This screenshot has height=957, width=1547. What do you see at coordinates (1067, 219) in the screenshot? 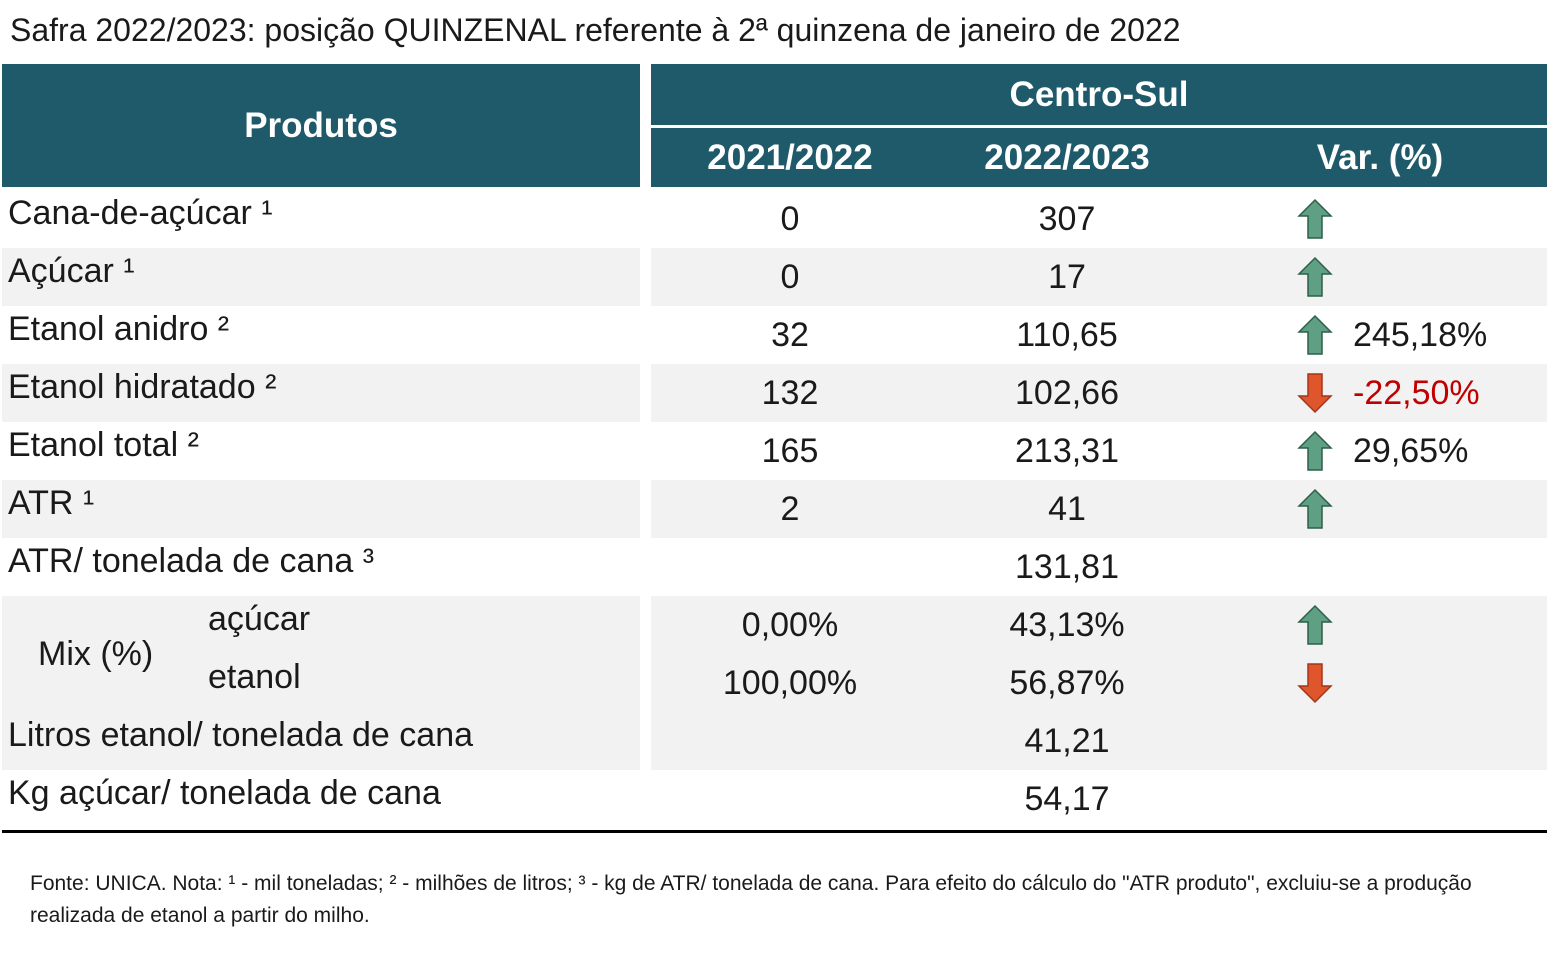
I see `cell-2022: 307` at bounding box center [1067, 219].